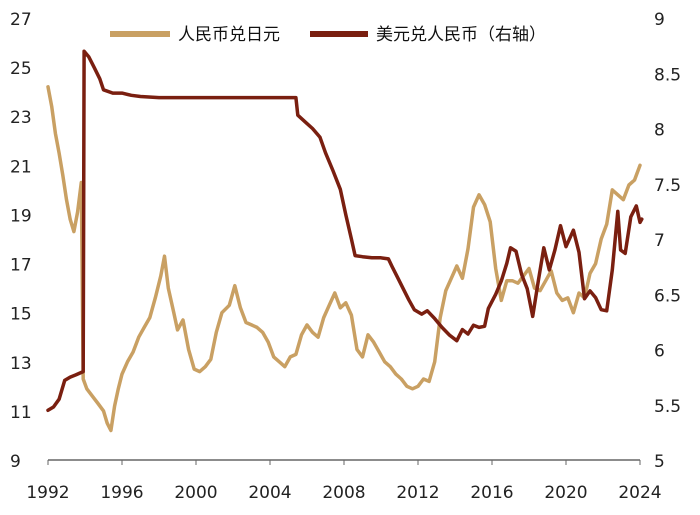 The width and height of the screenshot is (700, 515). What do you see at coordinates (417, 493) in the screenshot?
I see `x-tick-label: 2012` at bounding box center [417, 493].